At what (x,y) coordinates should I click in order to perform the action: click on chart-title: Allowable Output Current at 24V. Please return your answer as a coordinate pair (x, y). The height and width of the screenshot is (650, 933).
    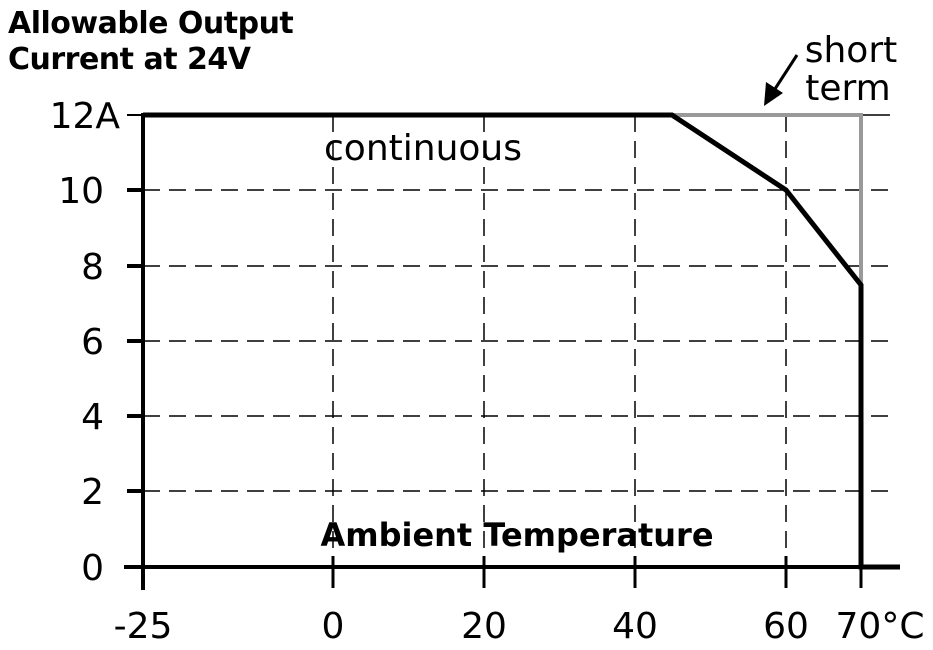
    Looking at the image, I should click on (151, 42).